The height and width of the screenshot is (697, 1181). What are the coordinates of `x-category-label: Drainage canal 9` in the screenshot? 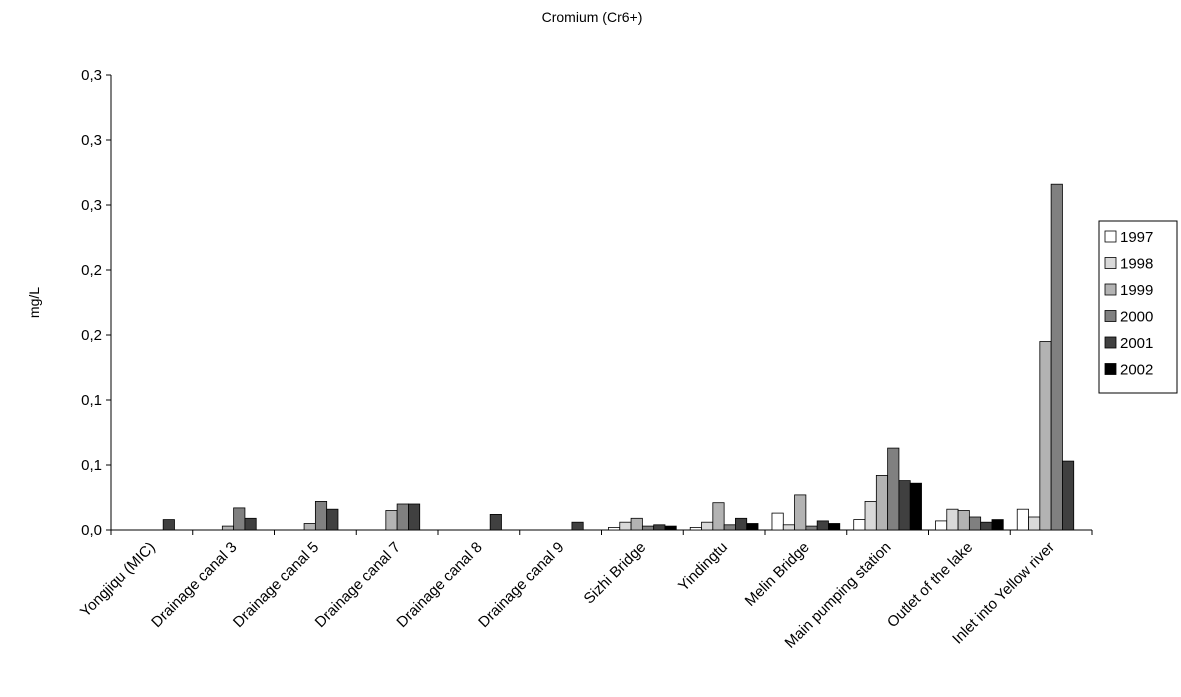 It's located at (521, 585).